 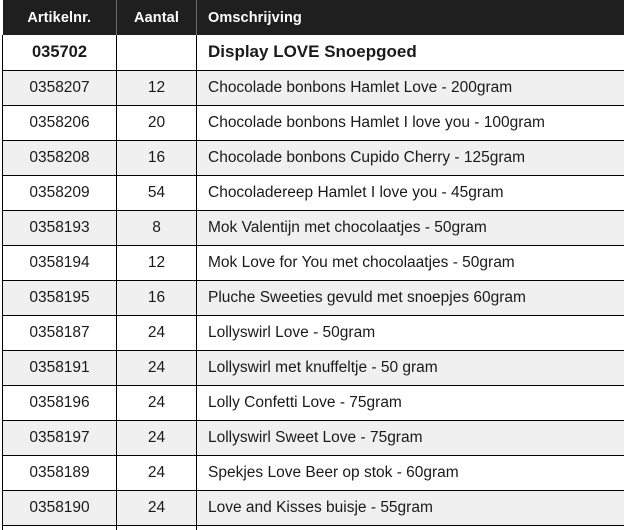 What do you see at coordinates (156, 193) in the screenshot?
I see `cell-aantal: 54` at bounding box center [156, 193].